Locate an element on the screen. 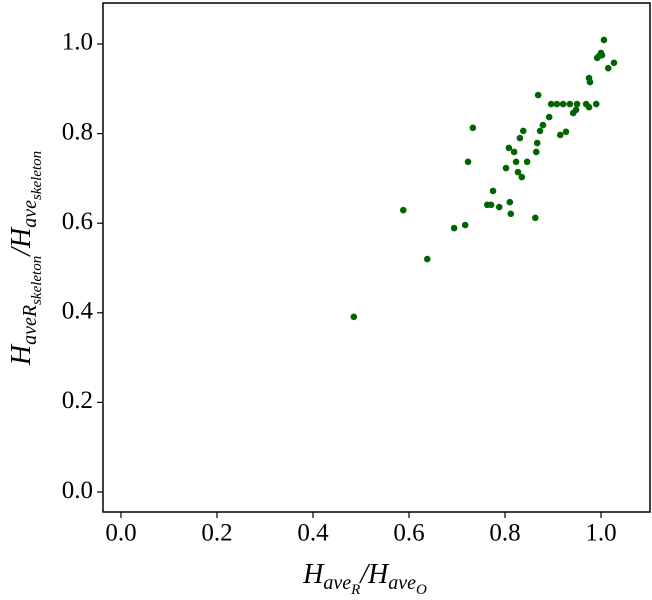  y-tick-label: 0.4 is located at coordinates (78, 311).